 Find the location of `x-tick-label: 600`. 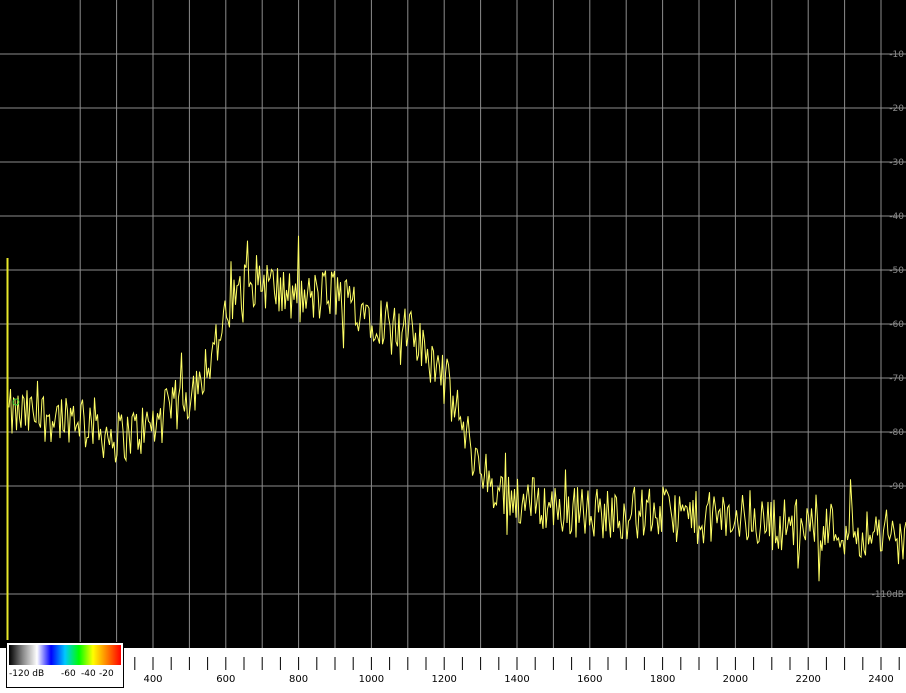

x-tick-label: 600 is located at coordinates (225, 679).